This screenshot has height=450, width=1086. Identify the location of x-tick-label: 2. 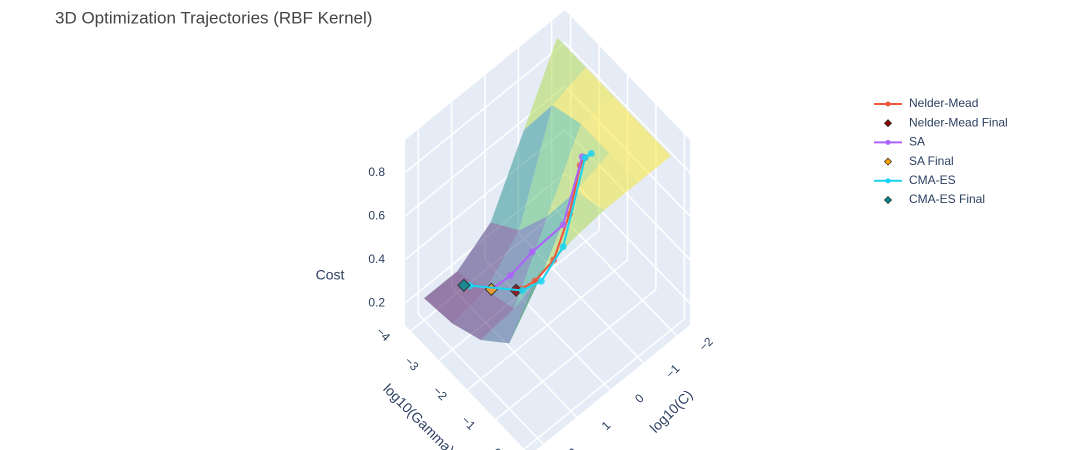
(572, 447).